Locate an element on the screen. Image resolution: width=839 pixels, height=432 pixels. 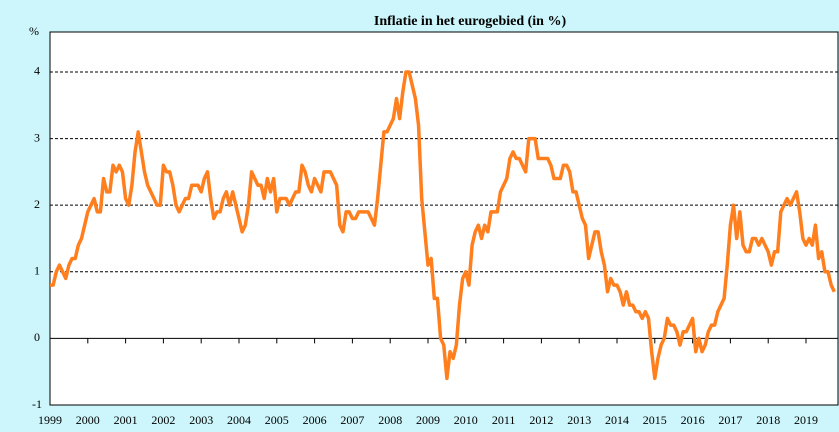
x-tick-label: 2010 is located at coordinates (466, 420).